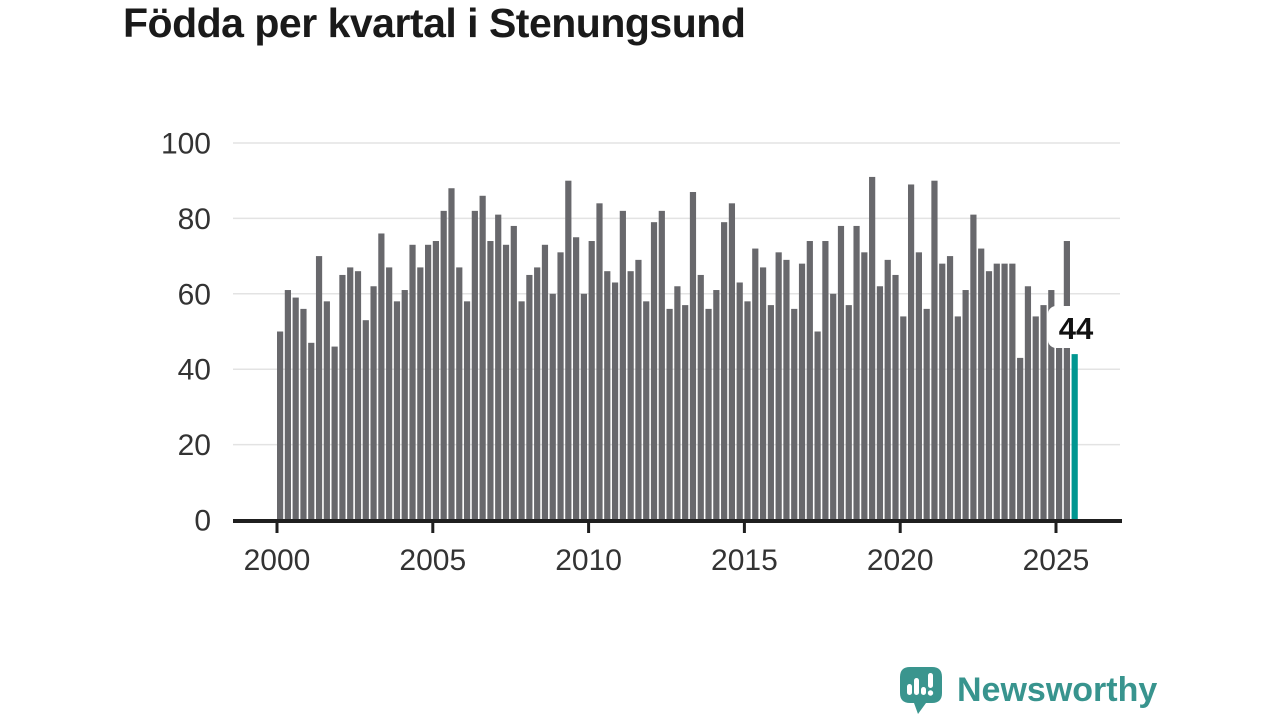 This screenshot has width=1280, height=720. What do you see at coordinates (506, 382) in the screenshot?
I see `bar-2007Q2` at bounding box center [506, 382].